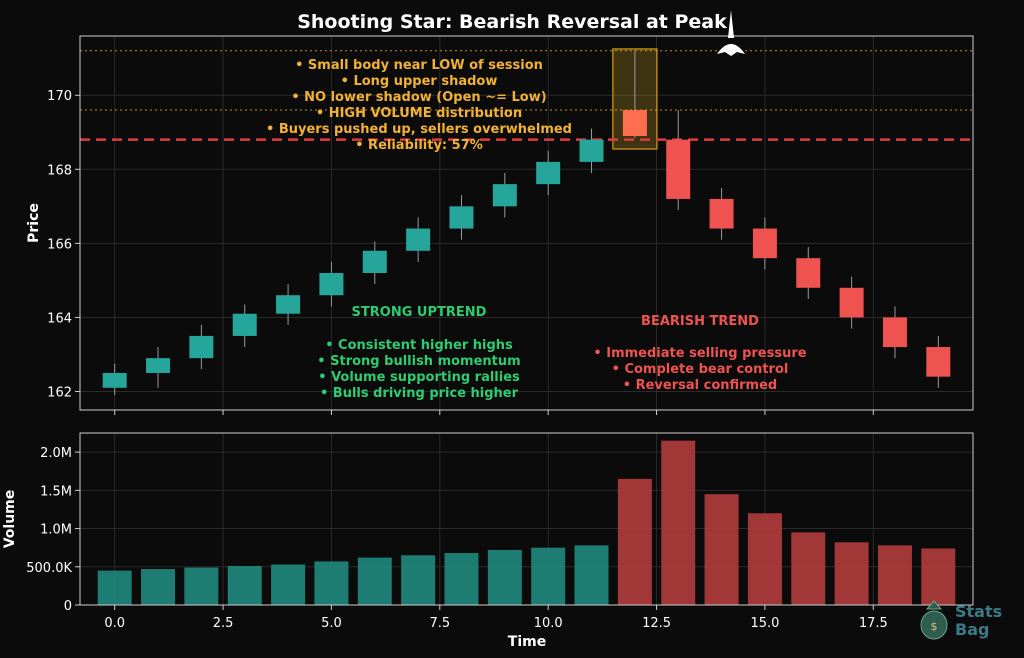 The height and width of the screenshot is (658, 1024). What do you see at coordinates (764, 623) in the screenshot?
I see `time-tick-label: 15.0` at bounding box center [764, 623].